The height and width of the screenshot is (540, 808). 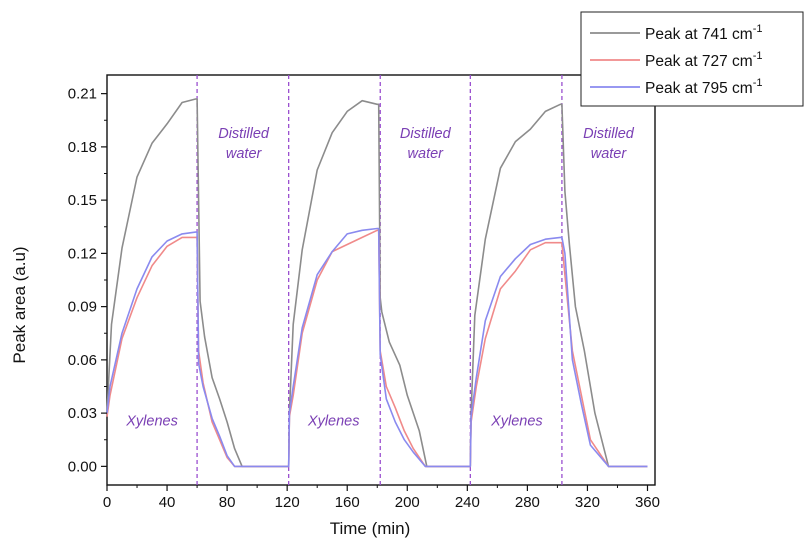 What do you see at coordinates (647, 502) in the screenshot?
I see `x-tick-label: 360` at bounding box center [647, 502].